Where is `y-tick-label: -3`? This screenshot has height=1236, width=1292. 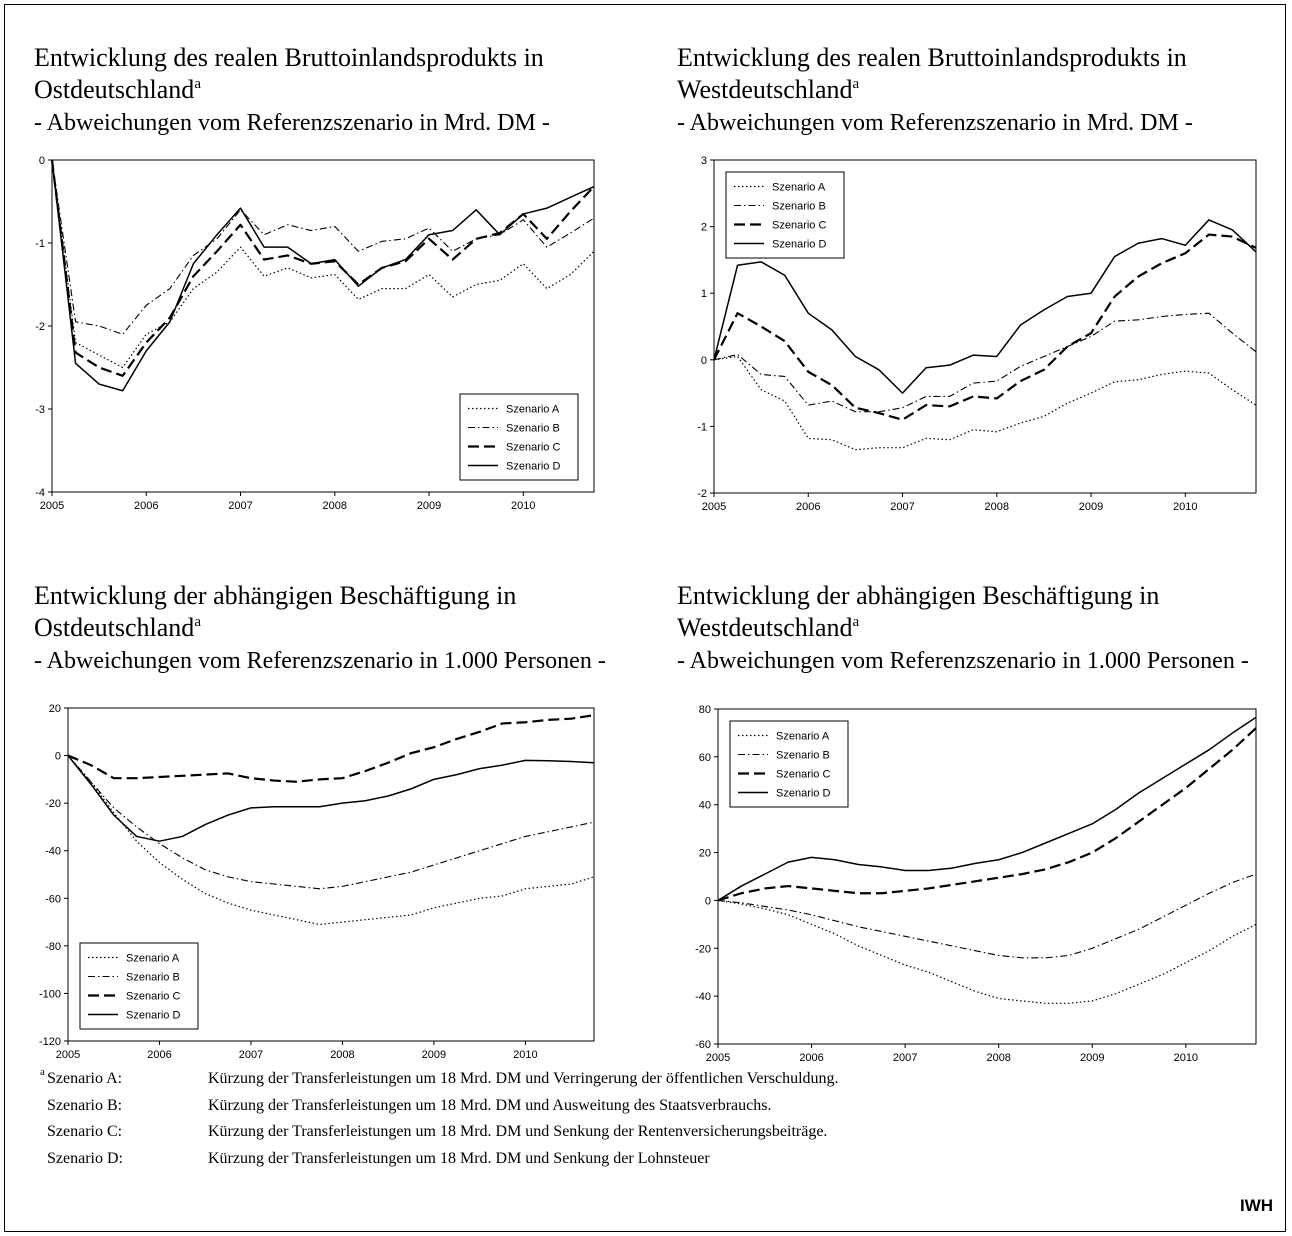
y-tick-label: -3 is located at coordinates (40, 410).